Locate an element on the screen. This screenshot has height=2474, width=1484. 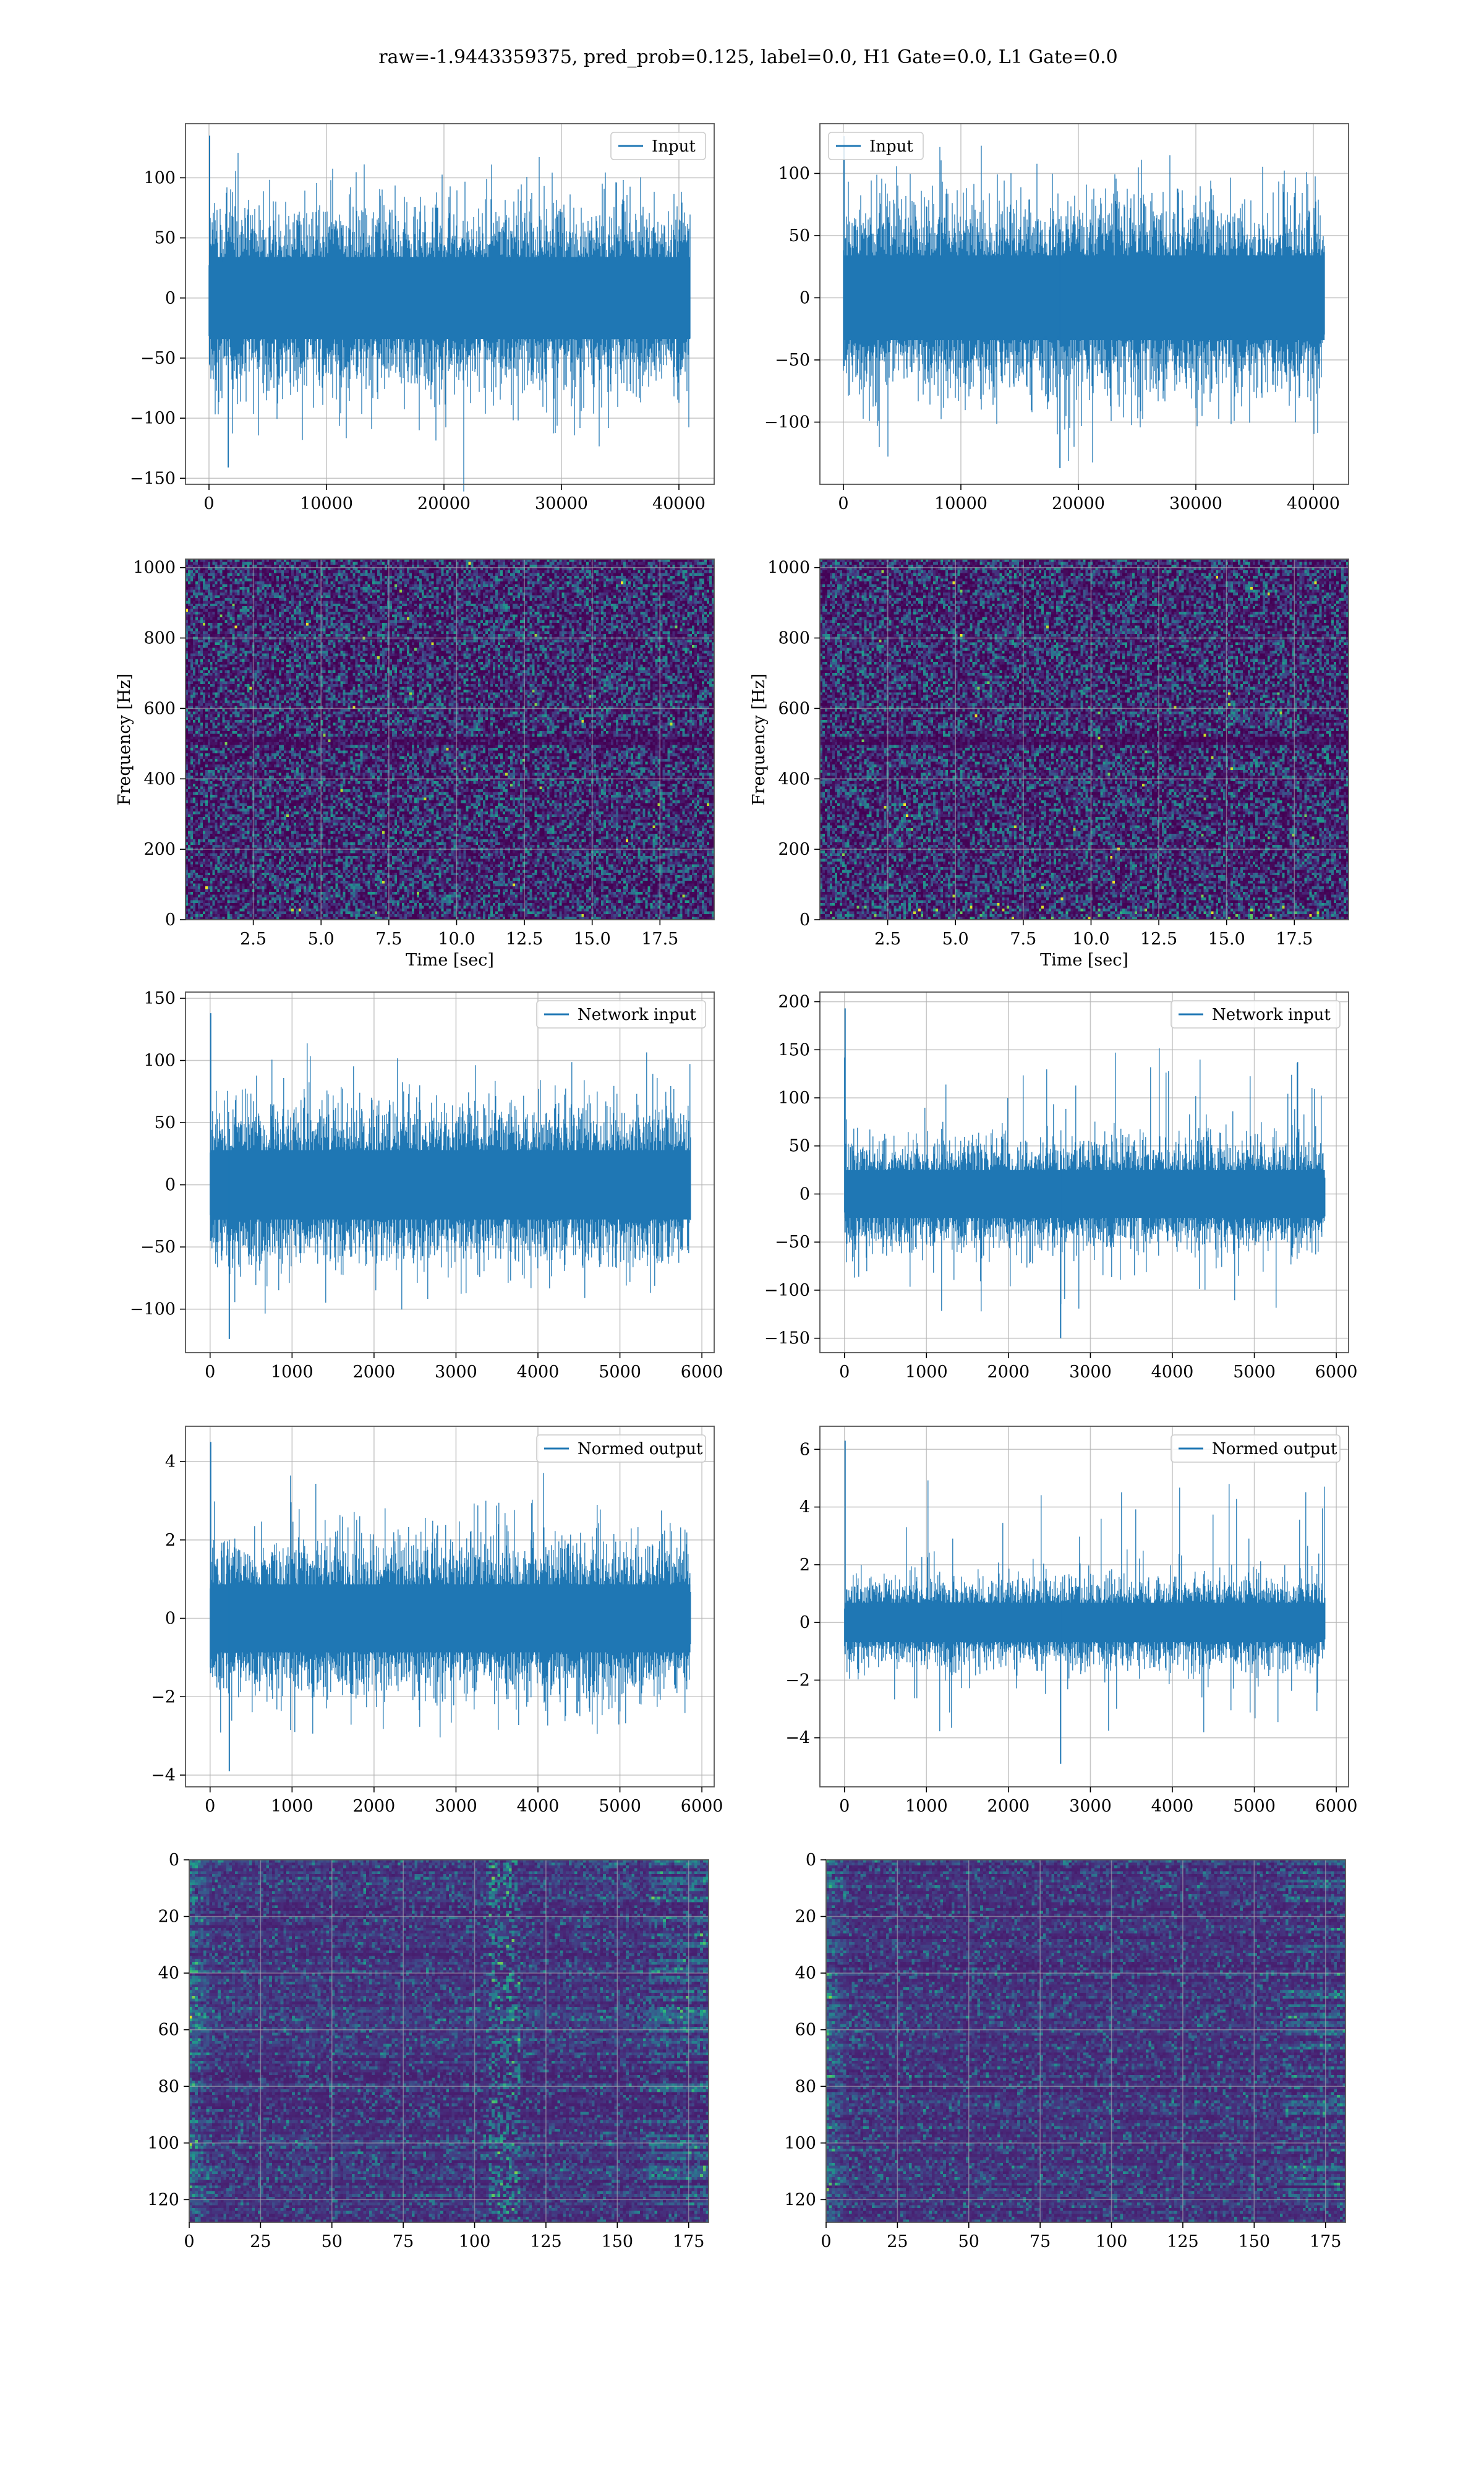
x-tick-label: 2000 is located at coordinates (374, 1373).